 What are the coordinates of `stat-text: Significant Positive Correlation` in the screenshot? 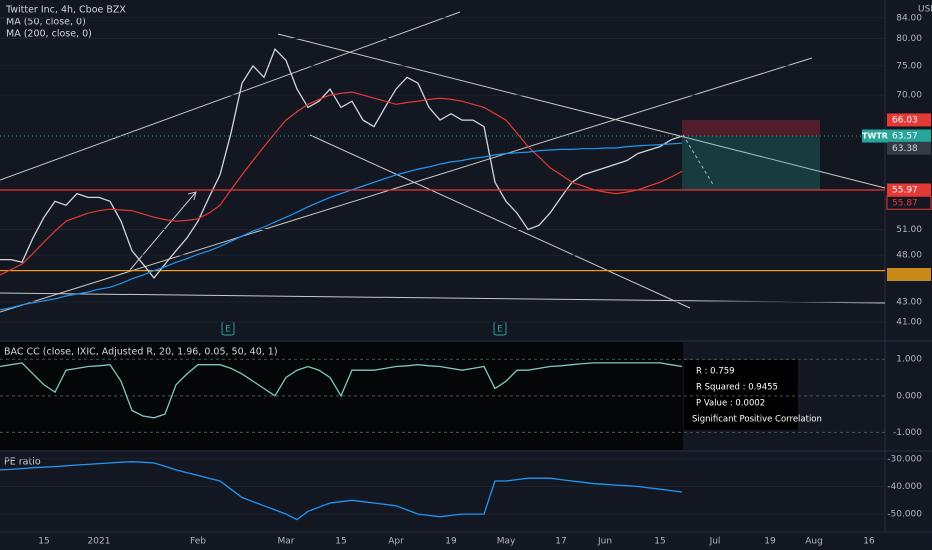 It's located at (757, 420).